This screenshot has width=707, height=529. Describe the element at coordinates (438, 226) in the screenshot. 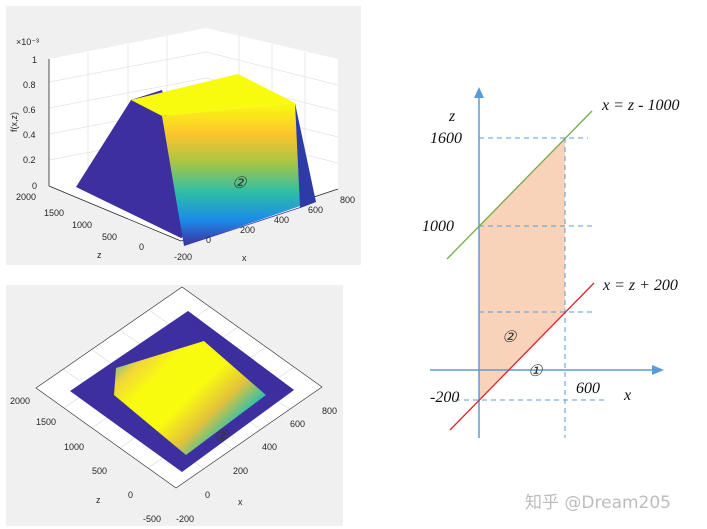

I see `z-tick-1000: 1000` at that location.